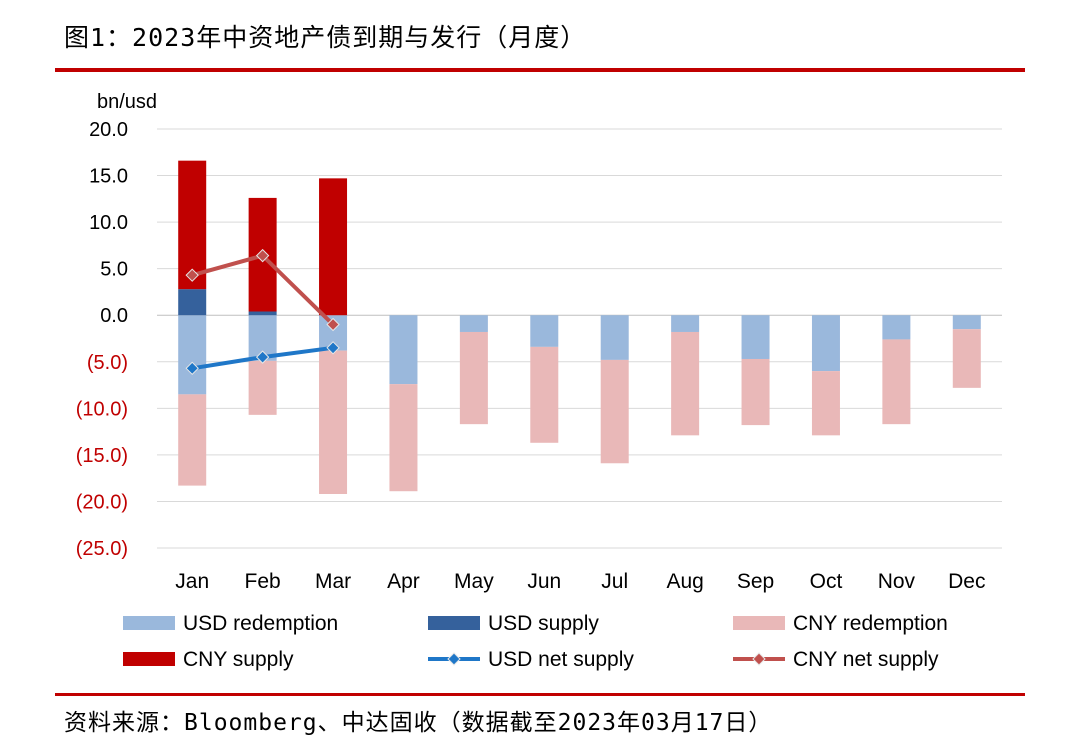  I want to click on top-divider, so click(540, 70).